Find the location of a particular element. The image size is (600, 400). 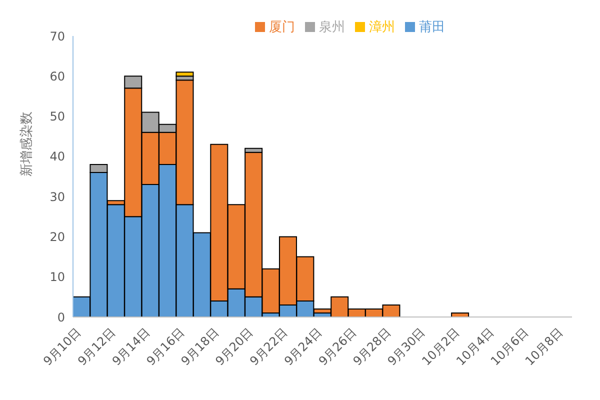

y-tick-label: 20 is located at coordinates (57, 237).